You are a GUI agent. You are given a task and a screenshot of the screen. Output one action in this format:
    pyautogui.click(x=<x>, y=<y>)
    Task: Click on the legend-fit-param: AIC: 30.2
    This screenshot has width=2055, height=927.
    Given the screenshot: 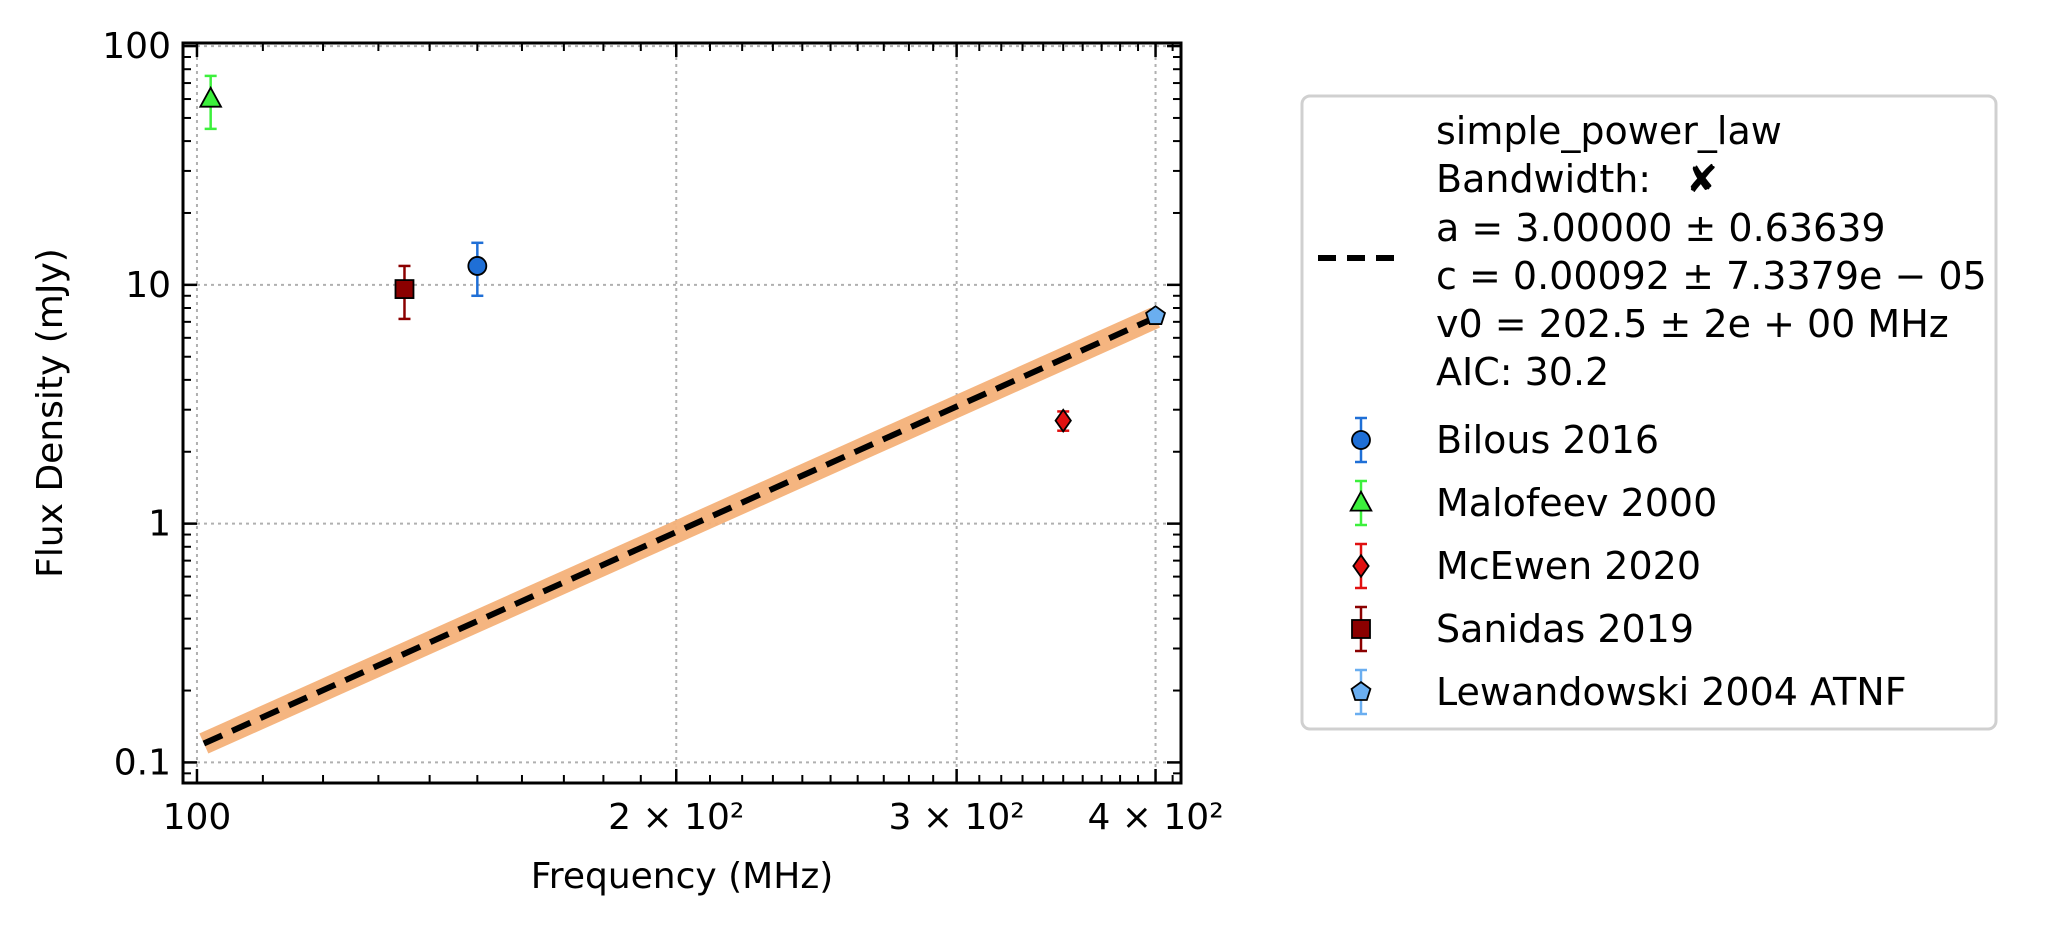 What is the action you would take?
    pyautogui.click(x=1522, y=372)
    